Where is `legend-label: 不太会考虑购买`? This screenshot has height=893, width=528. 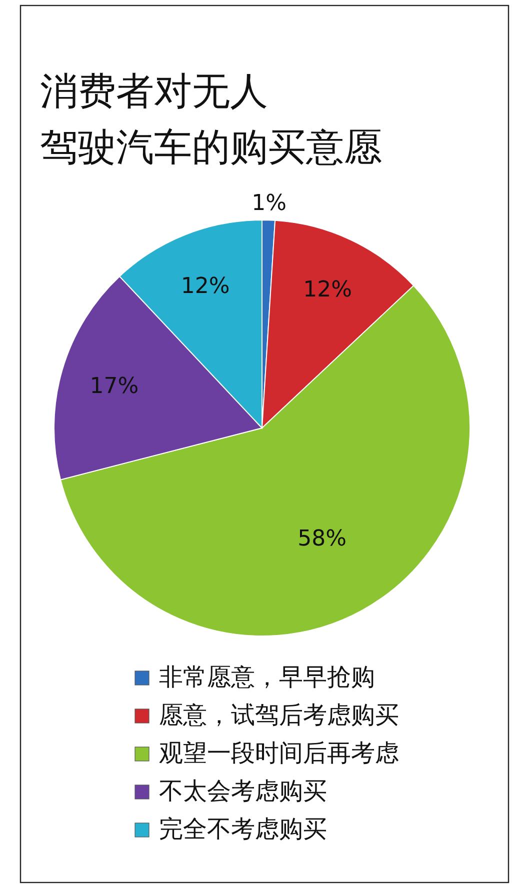 legend-label: 不太会考虑购买 is located at coordinates (243, 791).